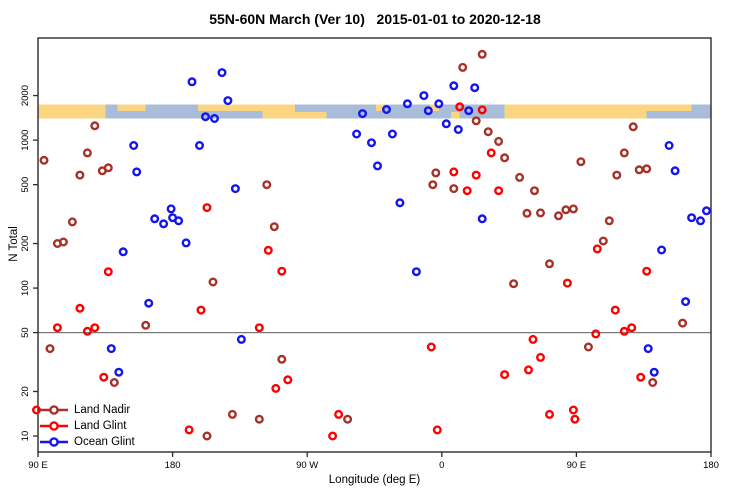 This screenshot has height=500, width=750. Describe the element at coordinates (25, 288) in the screenshot. I see `y-tick-label: 100` at that location.